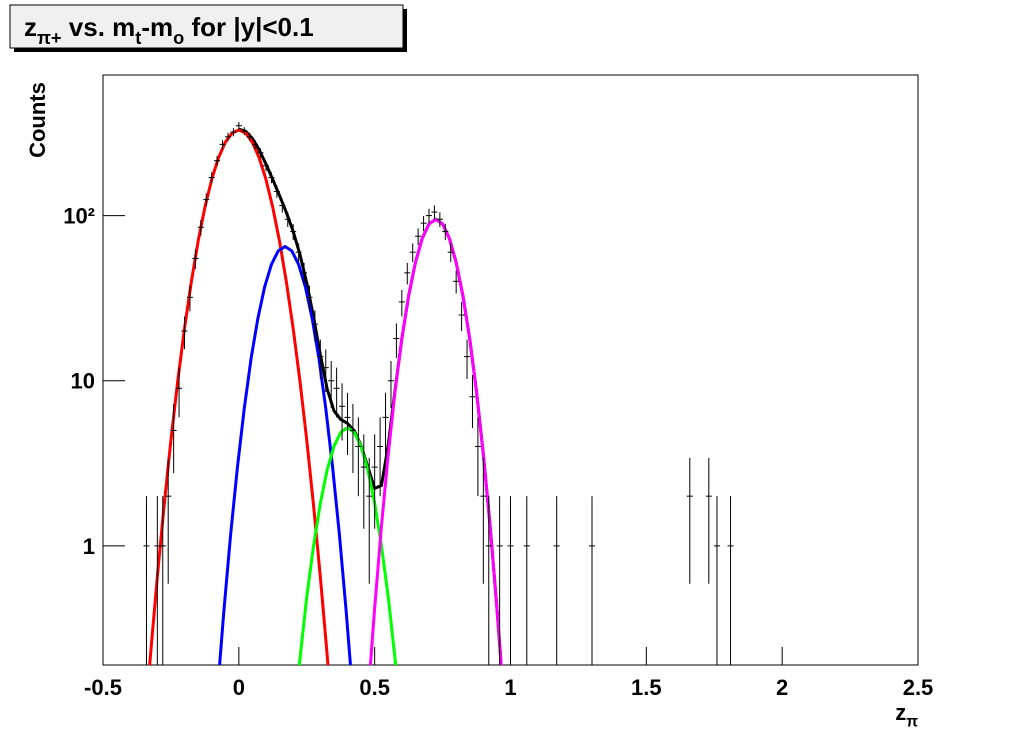 Image resolution: width=1020 pixels, height=745 pixels. What do you see at coordinates (248, 27) in the screenshot?
I see `text-part: for |y|<0.1` at bounding box center [248, 27].